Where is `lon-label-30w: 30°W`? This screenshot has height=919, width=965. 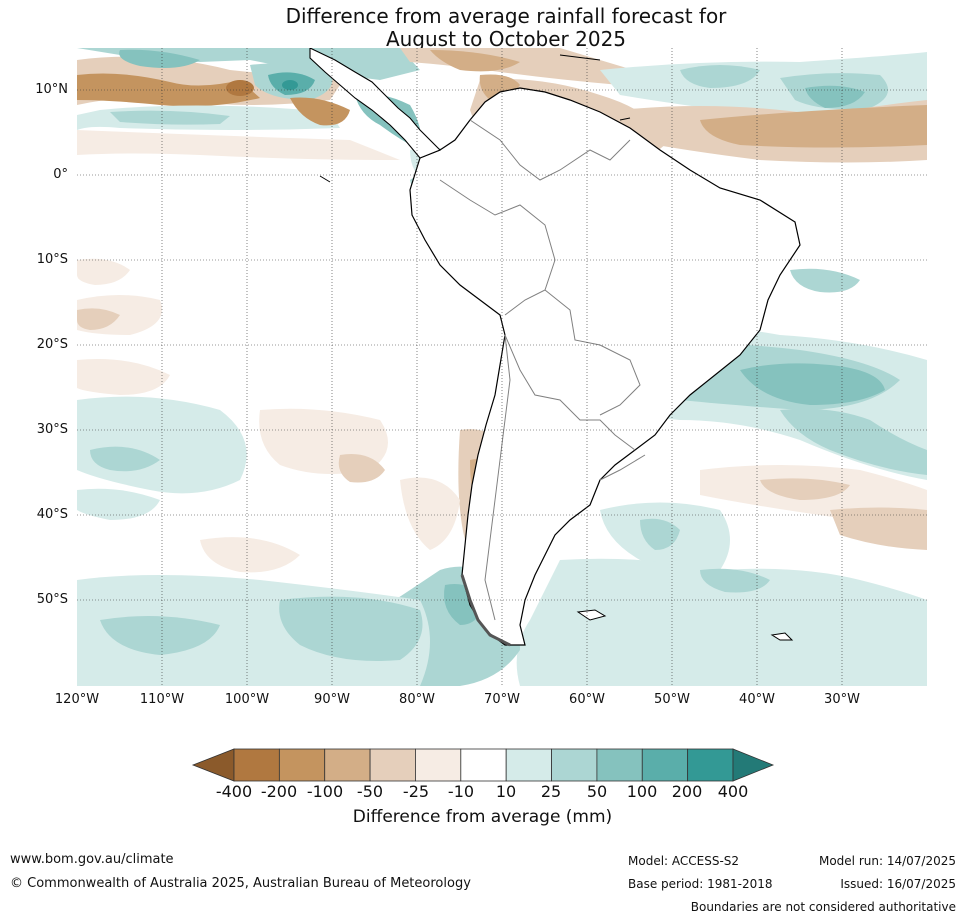 lon-label-30w: 30°W is located at coordinates (842, 699).